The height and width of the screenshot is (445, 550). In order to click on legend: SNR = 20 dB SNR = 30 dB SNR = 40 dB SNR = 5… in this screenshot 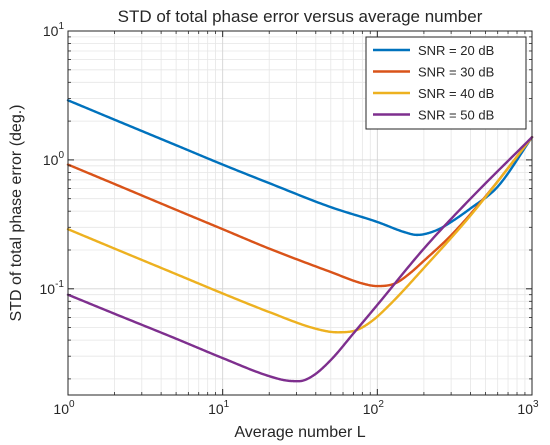, I will do `click(446, 83)`.